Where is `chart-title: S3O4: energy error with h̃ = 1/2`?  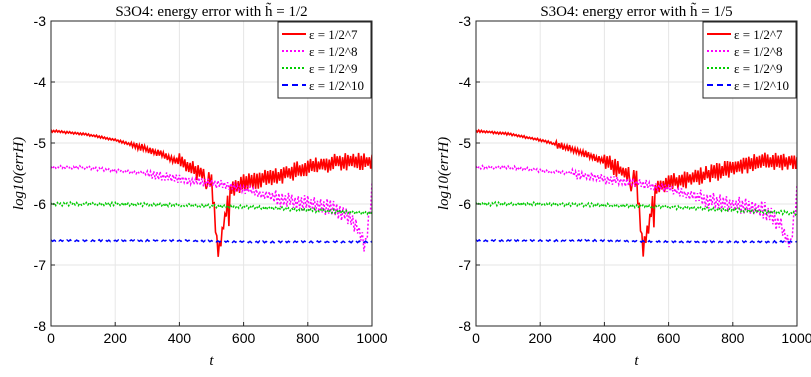
chart-title: S3O4: energy error with h̃ = 1/2 is located at coordinates (211, 11).